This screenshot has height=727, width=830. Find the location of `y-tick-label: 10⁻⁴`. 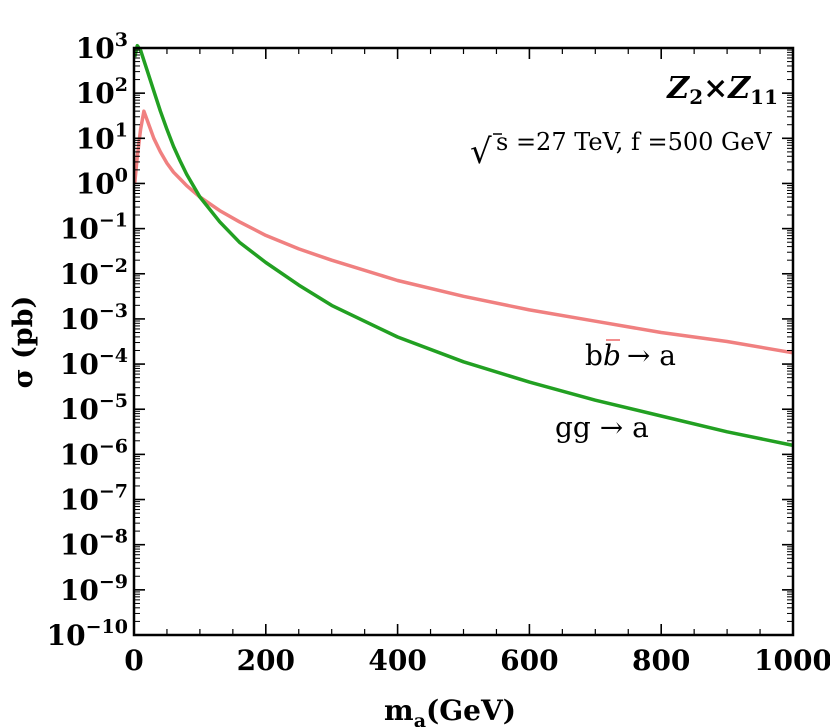

y-tick-label: 10⁻⁴ is located at coordinates (94, 363).